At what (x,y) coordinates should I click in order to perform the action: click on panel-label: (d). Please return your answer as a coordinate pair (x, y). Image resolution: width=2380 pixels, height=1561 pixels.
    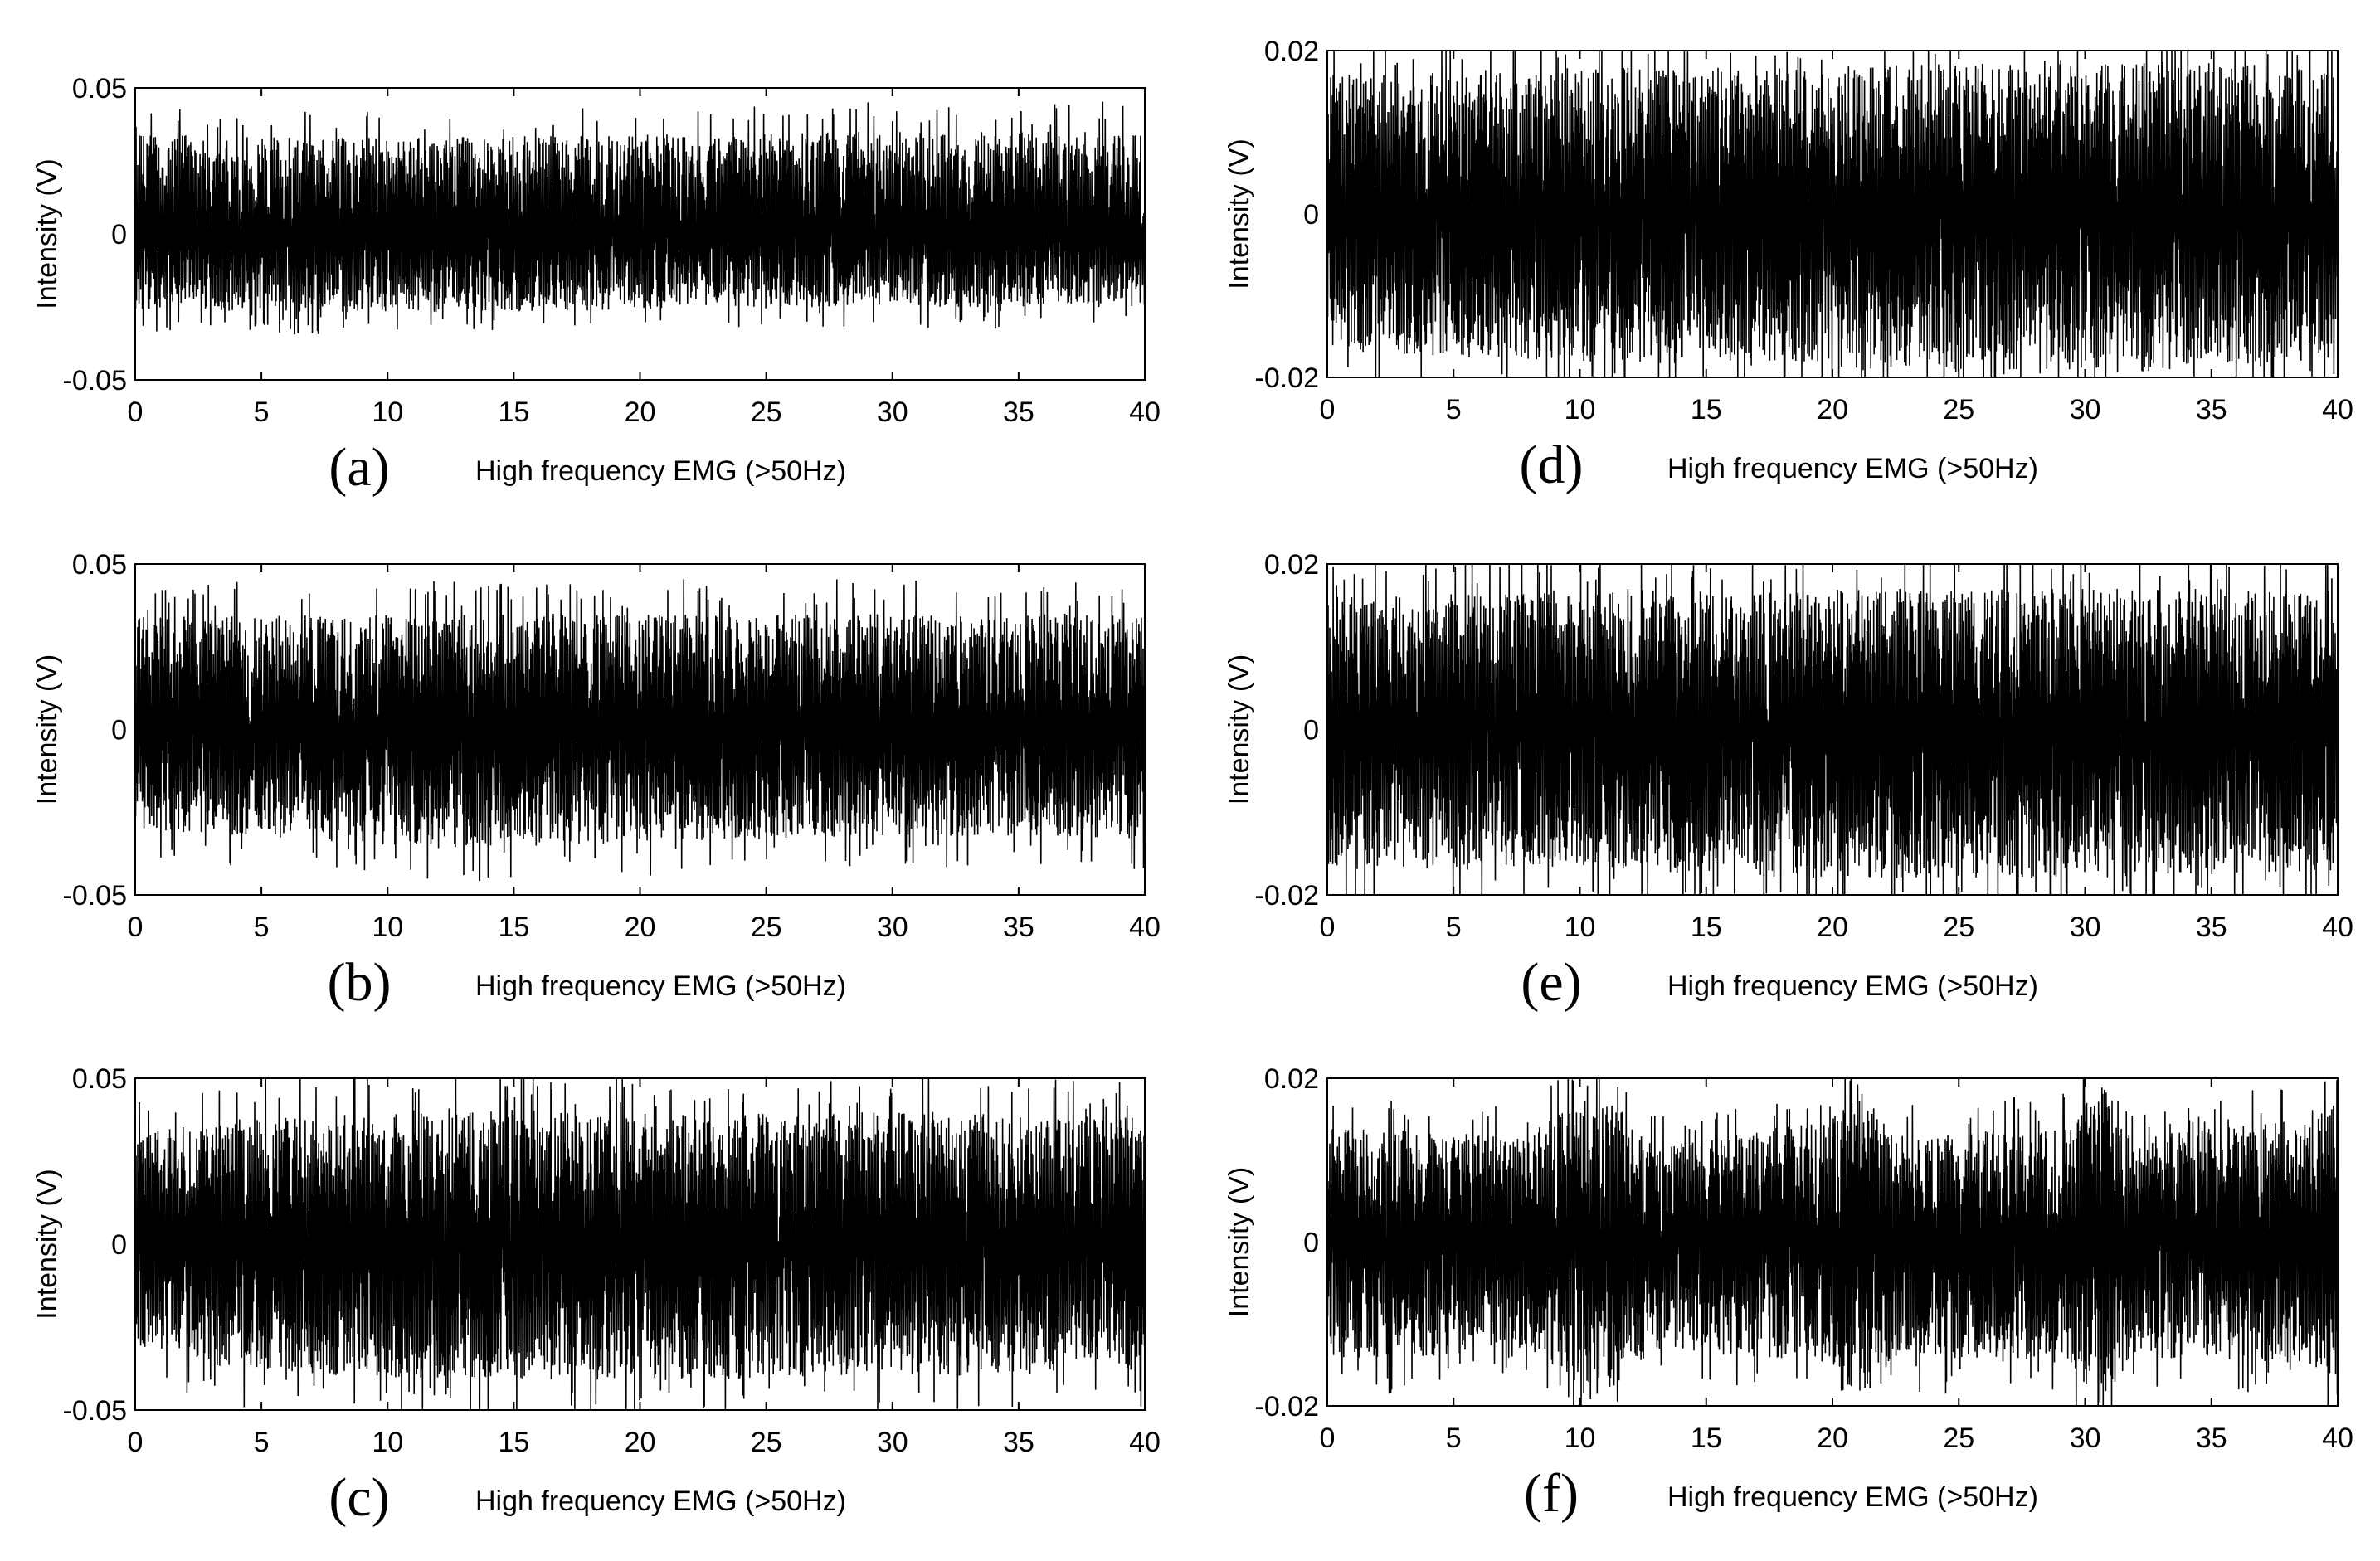
    Looking at the image, I should click on (1552, 465).